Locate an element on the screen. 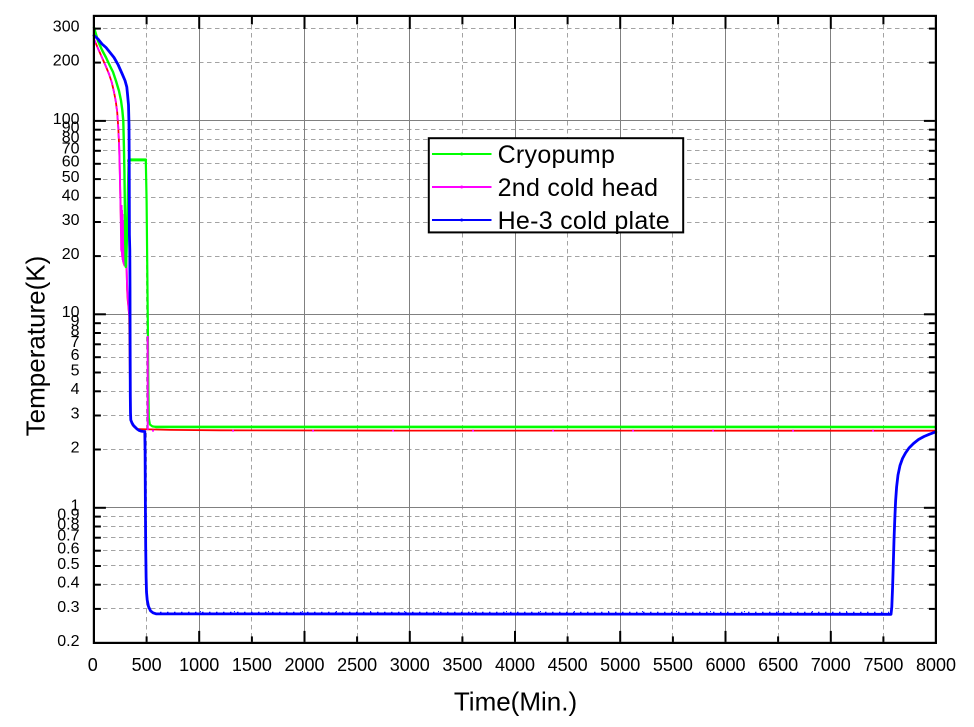 This screenshot has width=974, height=727. svg-text: 4 is located at coordinates (75, 389).